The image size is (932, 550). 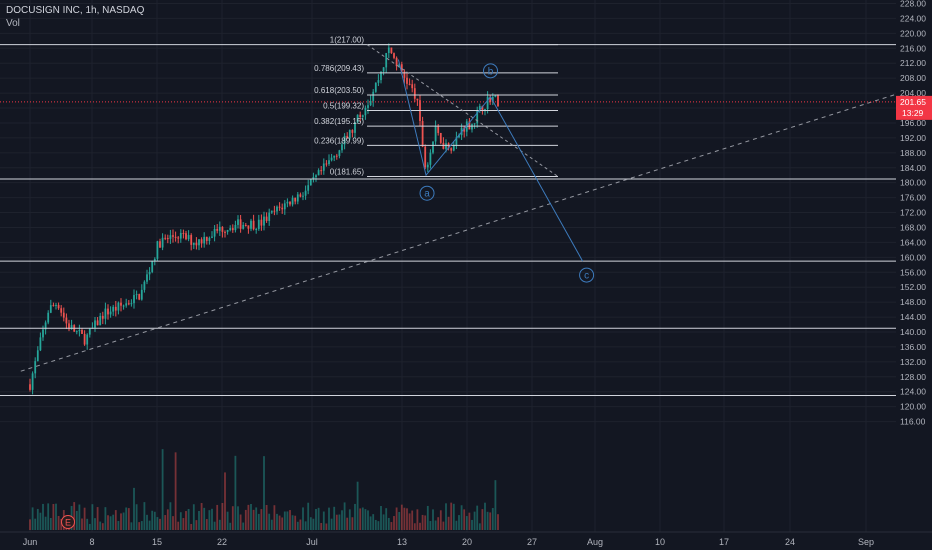 What do you see at coordinates (339, 90) in the screenshot?
I see `fib-level-label: 0.618(203.50)` at bounding box center [339, 90].